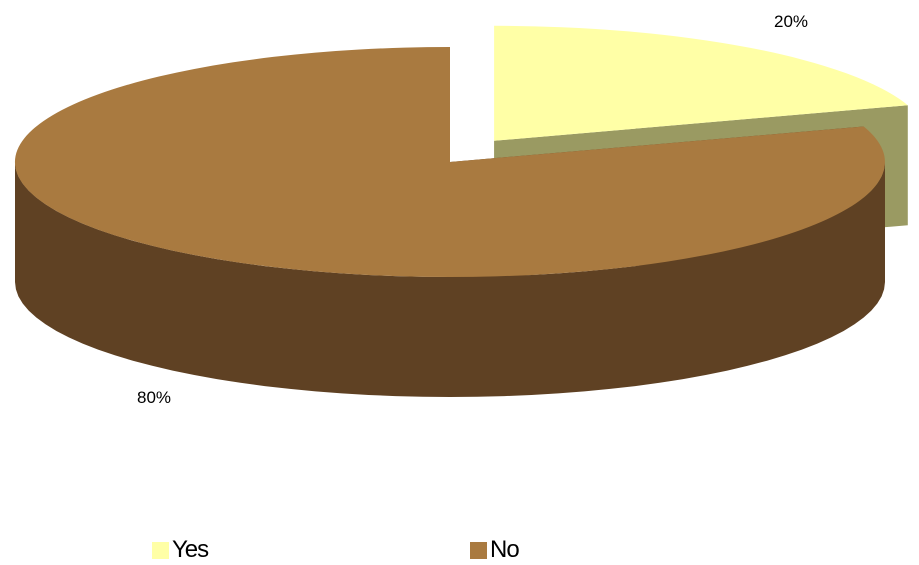  What do you see at coordinates (459, 550) in the screenshot?
I see `legend: Yes No` at bounding box center [459, 550].